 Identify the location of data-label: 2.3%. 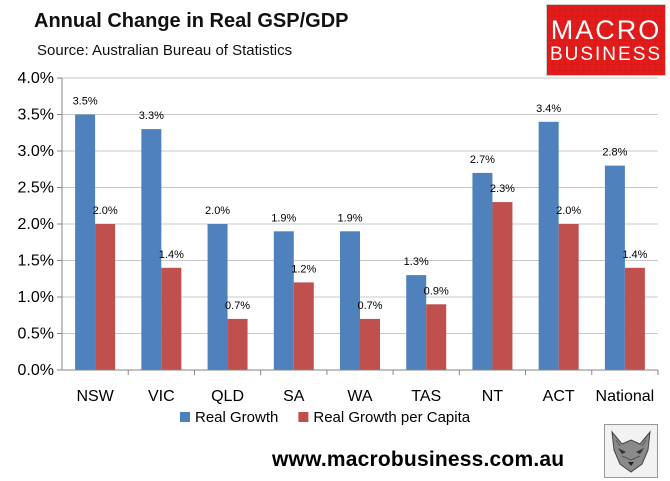
(502, 189).